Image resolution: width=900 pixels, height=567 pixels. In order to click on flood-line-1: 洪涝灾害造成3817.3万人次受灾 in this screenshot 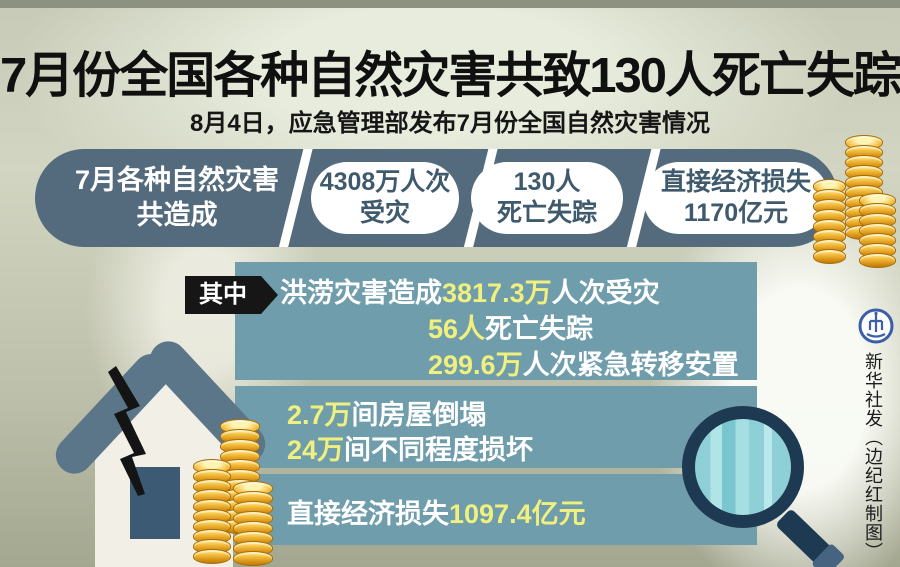, I will do `click(518, 293)`.